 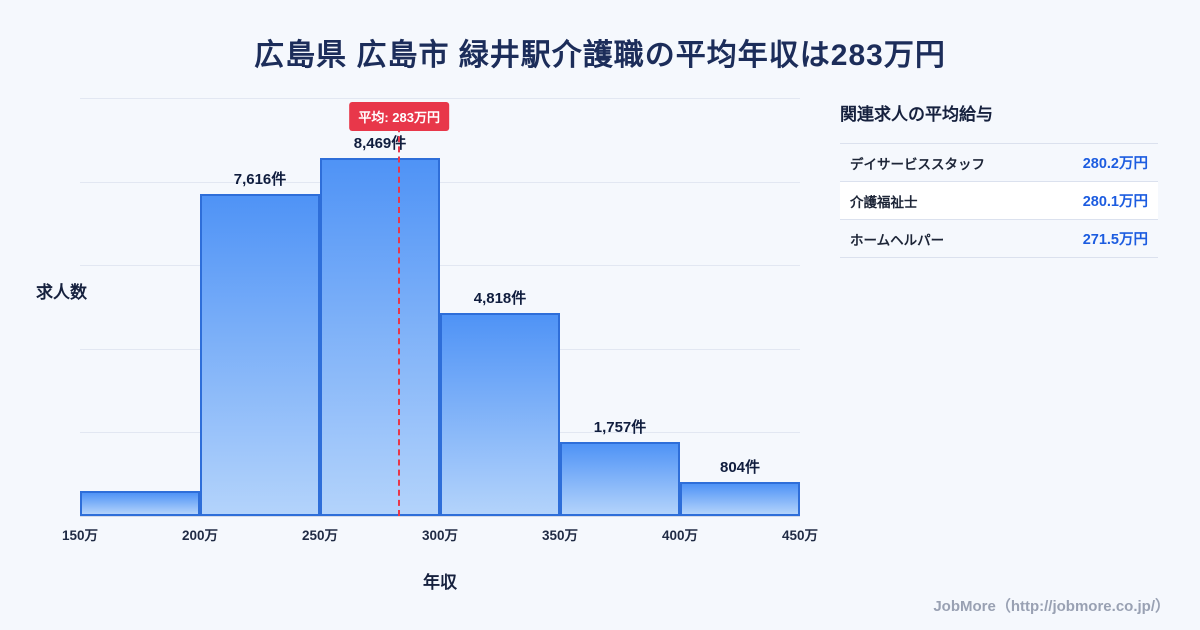 I want to click on bar-value-label: 4,818件, so click(x=500, y=298).